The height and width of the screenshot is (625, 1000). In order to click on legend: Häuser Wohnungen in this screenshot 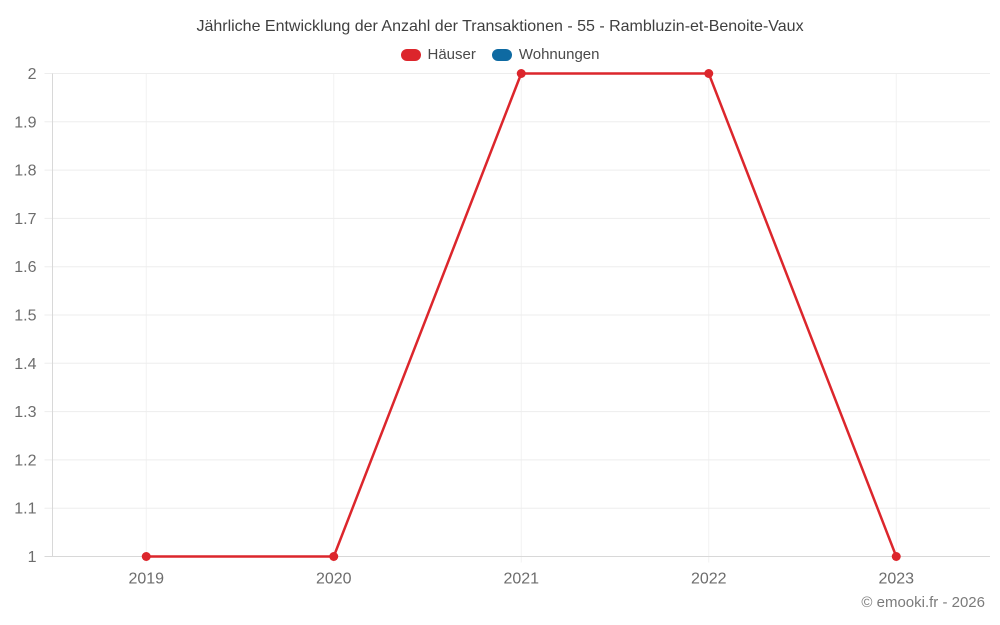, I will do `click(500, 54)`.